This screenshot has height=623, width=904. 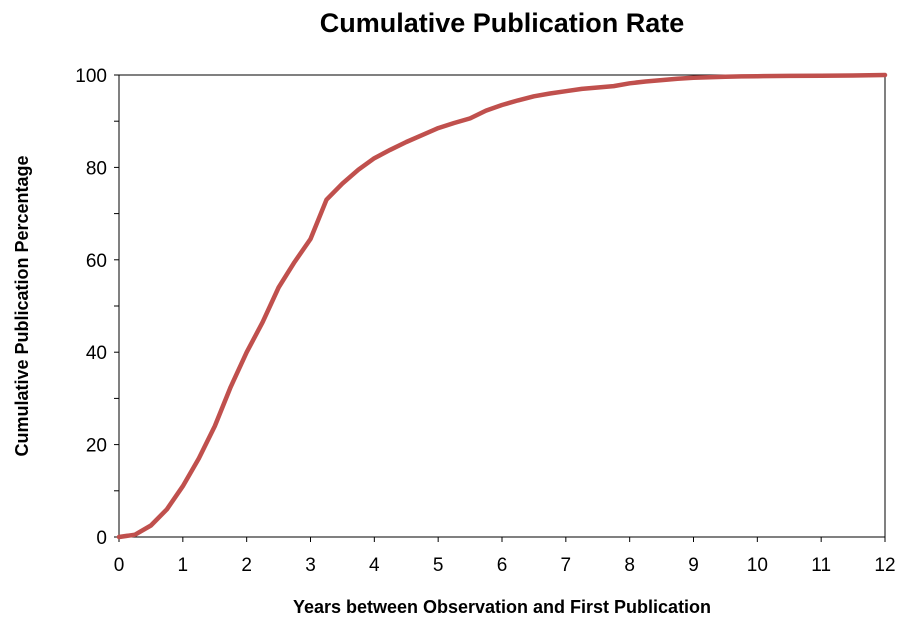 What do you see at coordinates (757, 565) in the screenshot?
I see `x-tick-label: 10` at bounding box center [757, 565].